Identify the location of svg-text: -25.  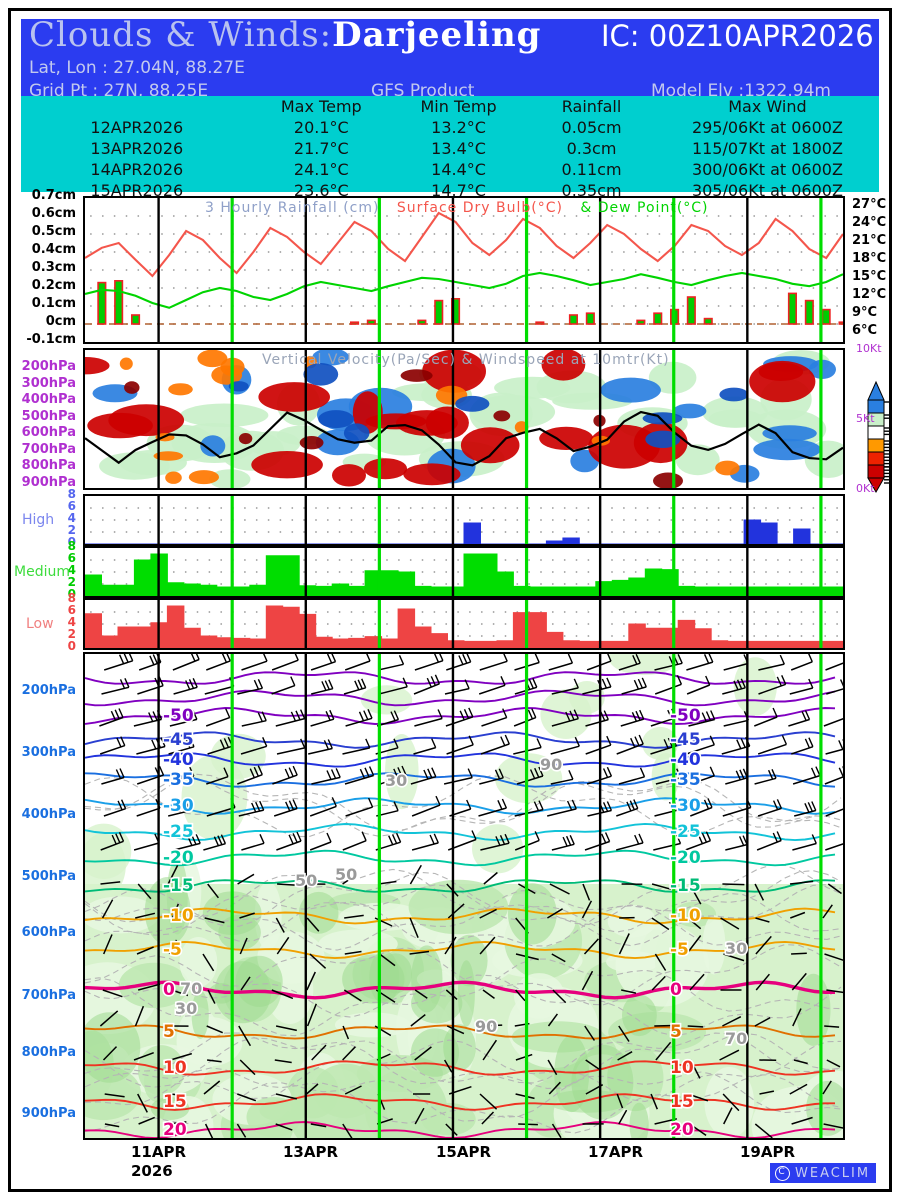
(685, 832).